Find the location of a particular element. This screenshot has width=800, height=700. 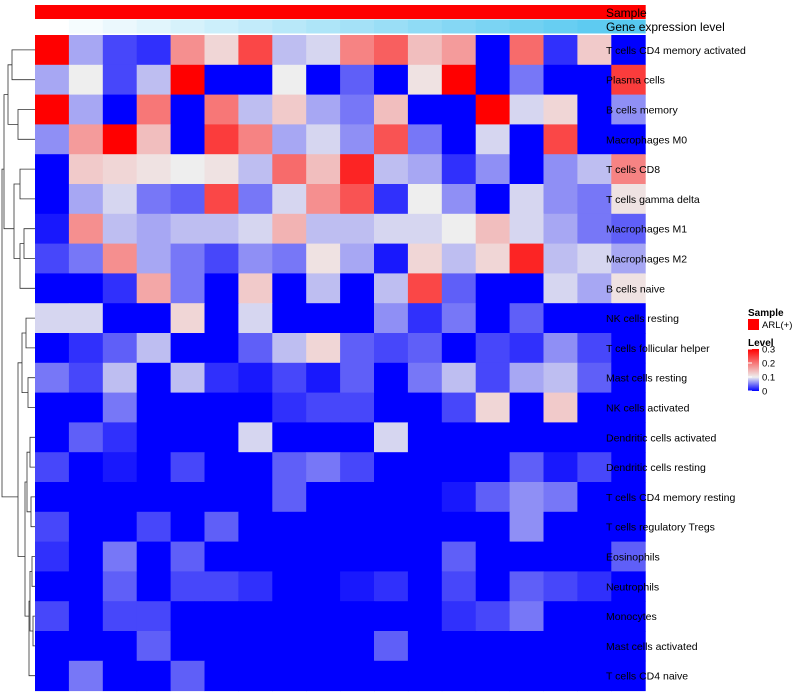

legend-sample-swatch is located at coordinates (753, 324).